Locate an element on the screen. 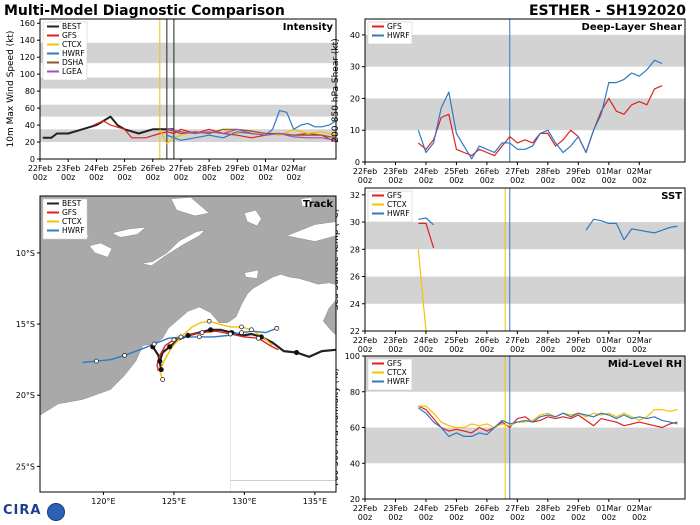 This screenshot has width=700, height=525. shear-title: Deep-Layer Shear is located at coordinates (632, 27).